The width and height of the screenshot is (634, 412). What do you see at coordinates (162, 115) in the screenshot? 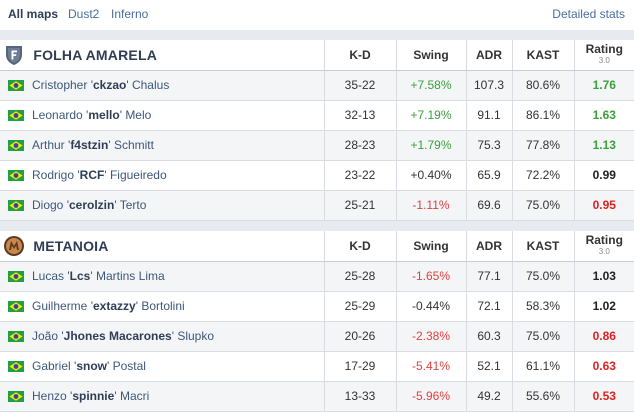
I see `player-cell: Leonardo 'mello' Melo` at bounding box center [162, 115].